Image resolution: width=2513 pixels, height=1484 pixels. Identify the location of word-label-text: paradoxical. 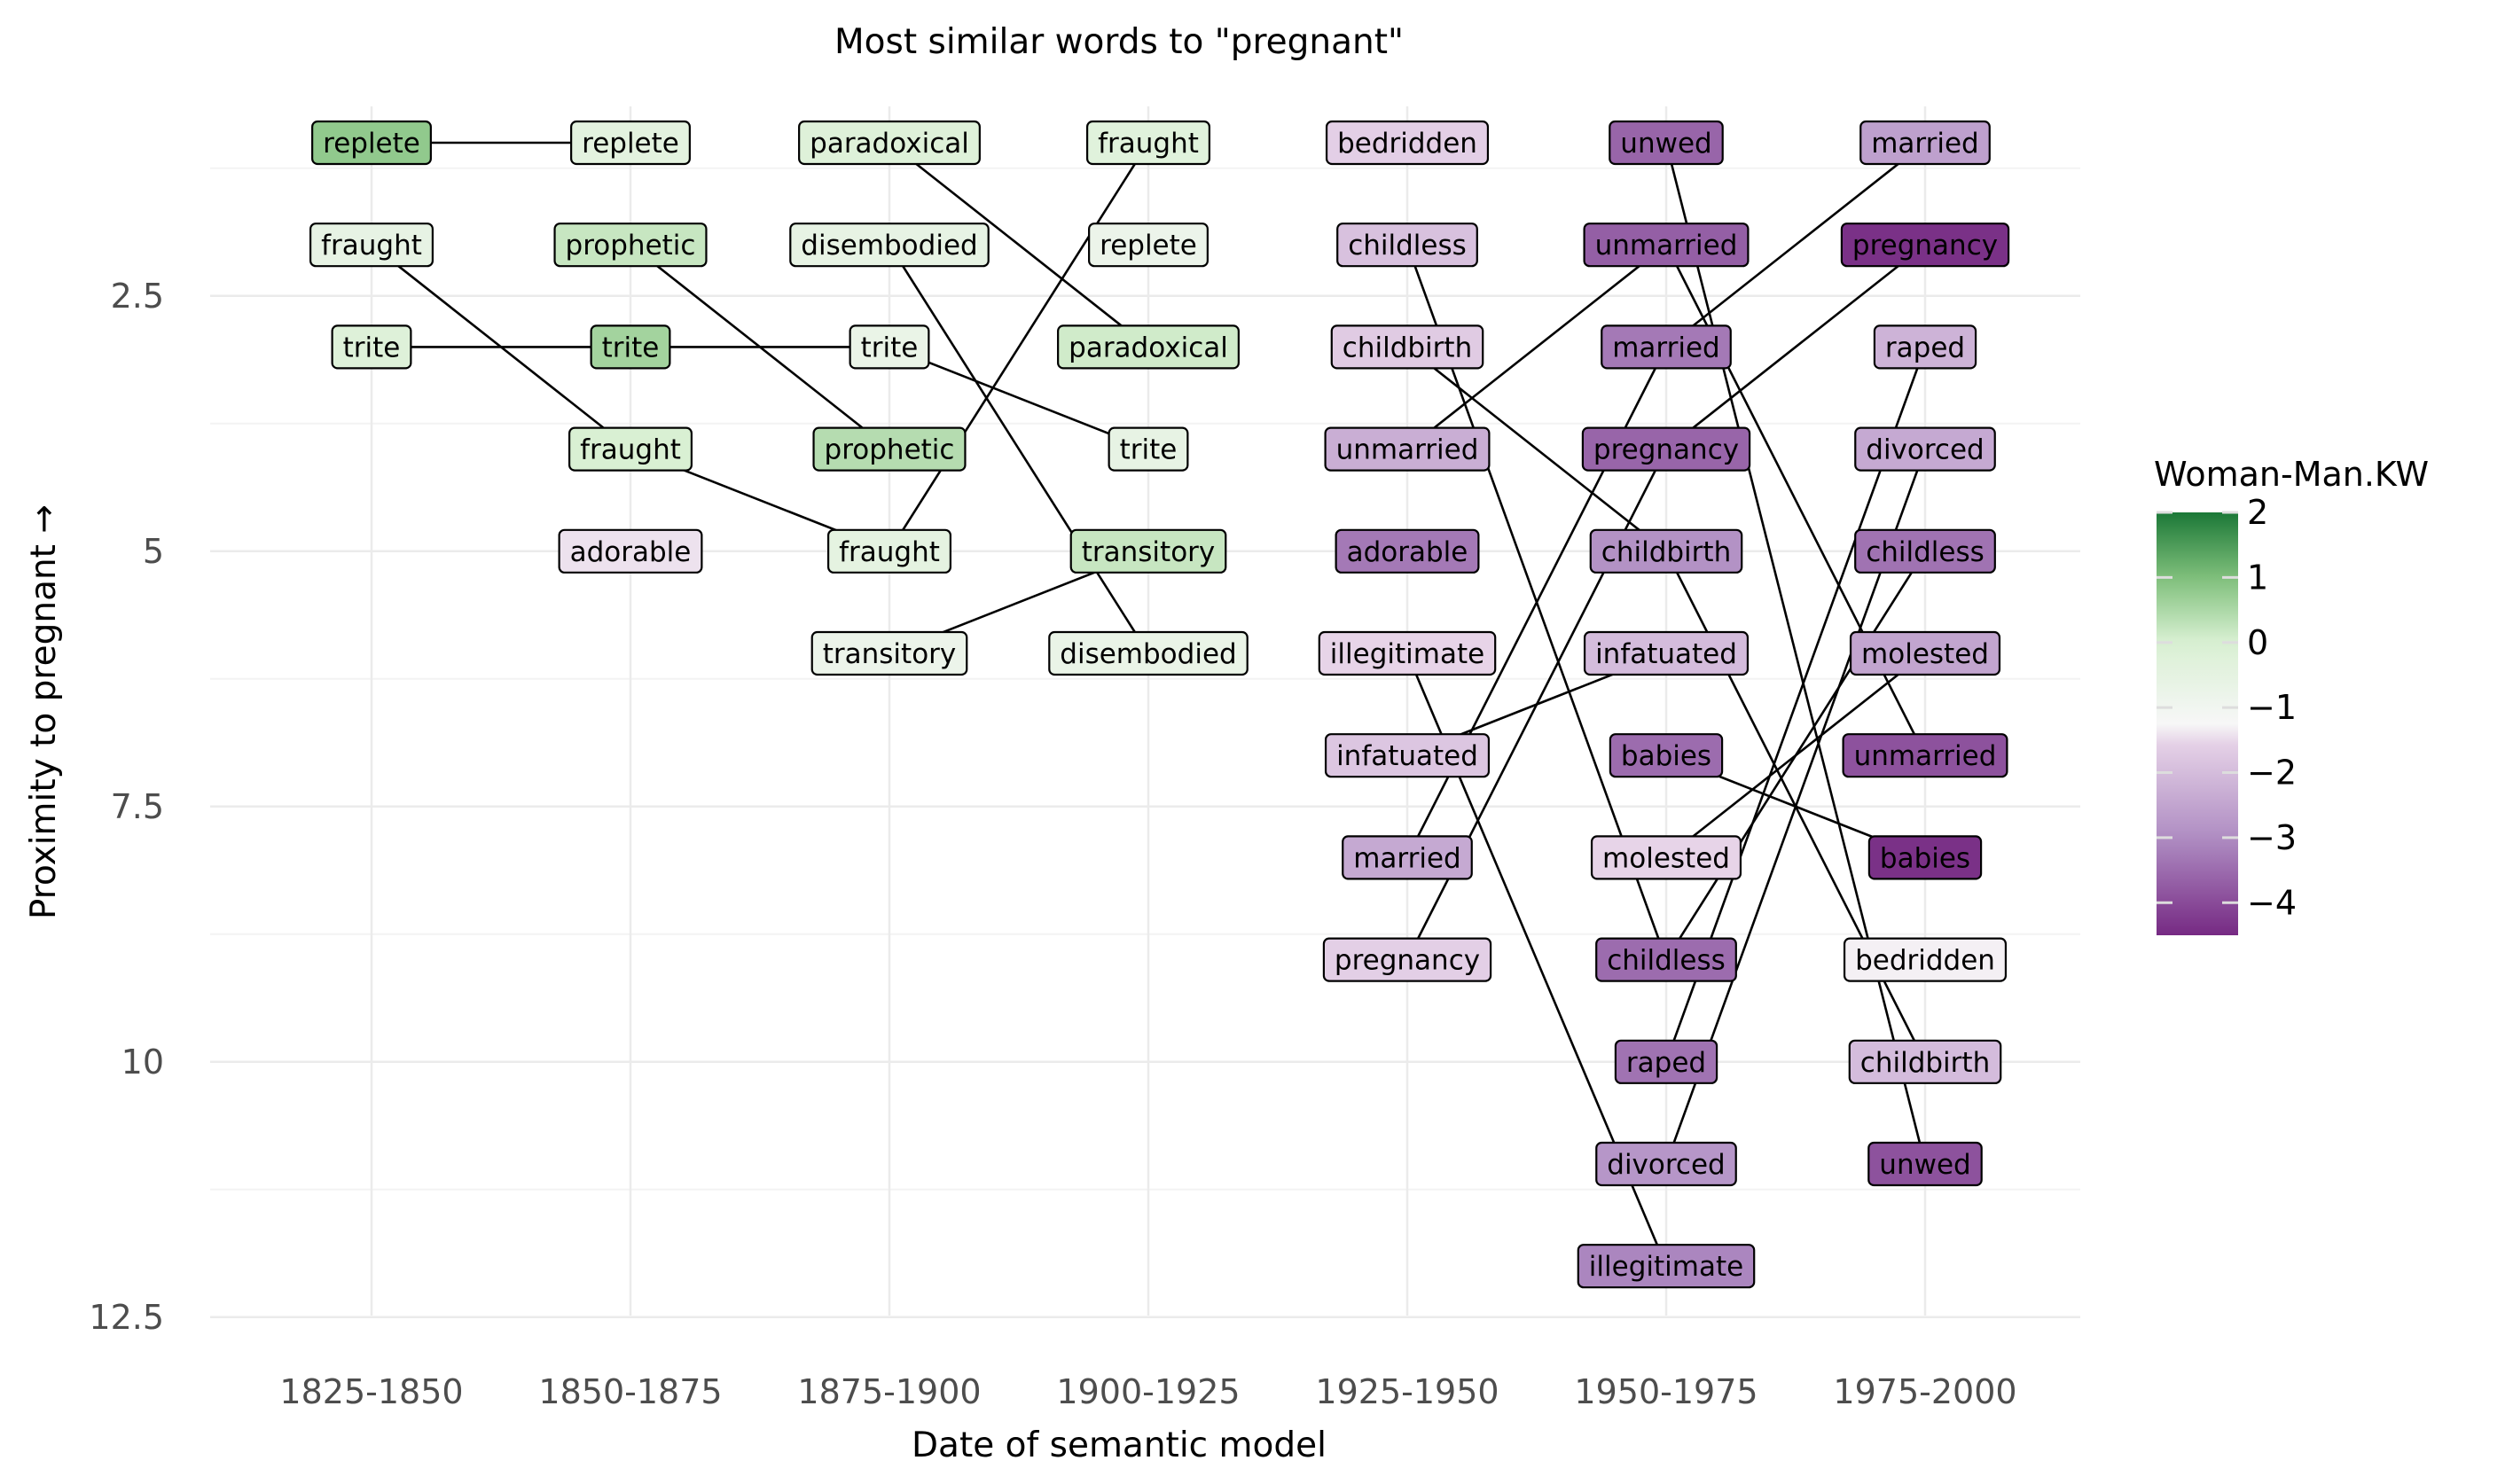
(1148, 347).